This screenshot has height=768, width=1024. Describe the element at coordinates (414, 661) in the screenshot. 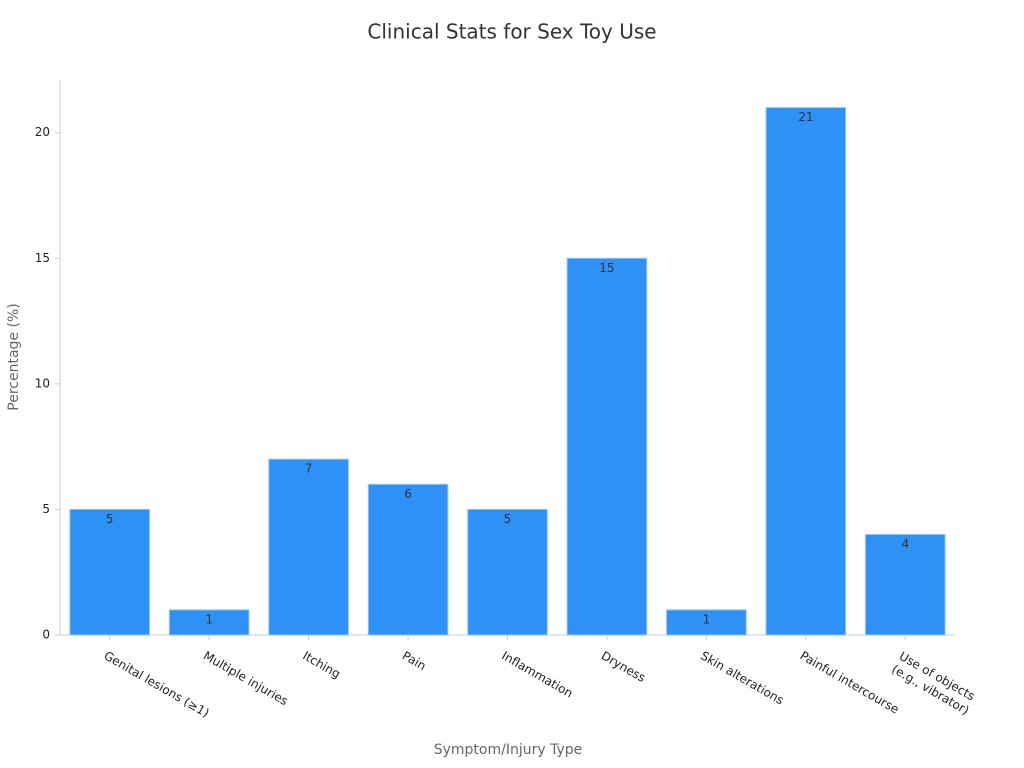

I see `x-tick-label: Pain` at that location.